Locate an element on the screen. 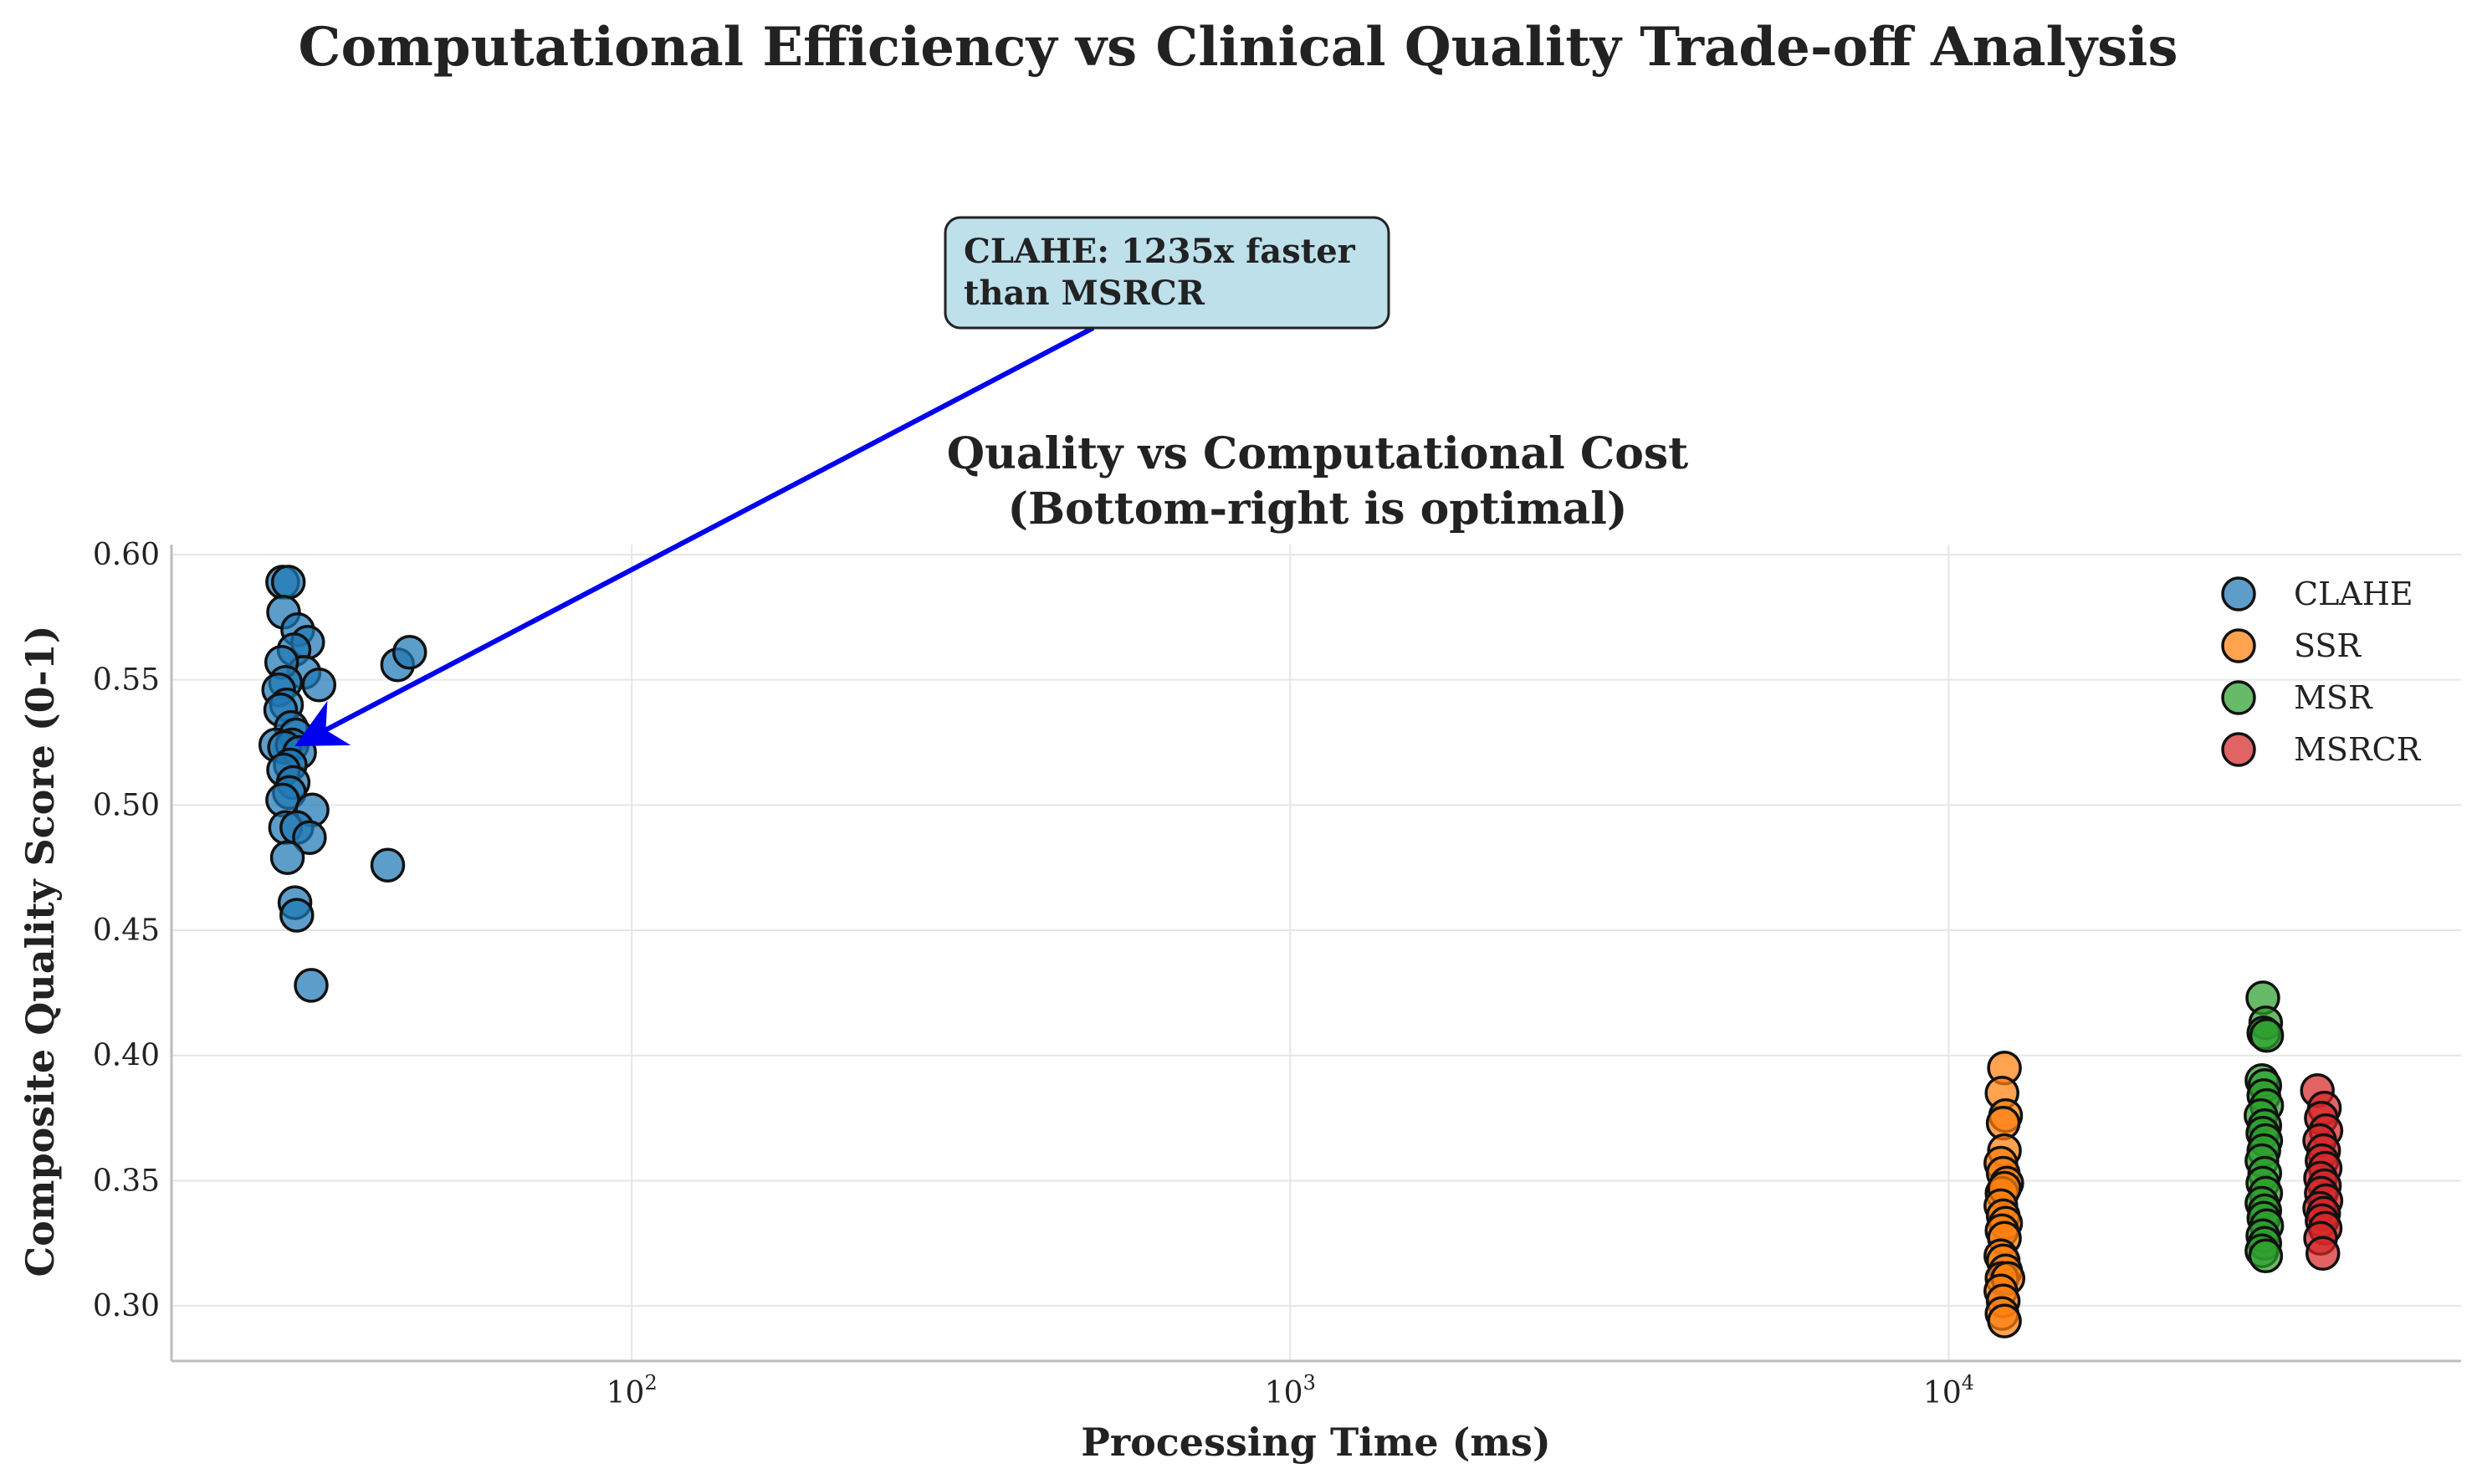 This screenshot has height=1484, width=2477. x-tick-label: 10⁴ is located at coordinates (1948, 1390).